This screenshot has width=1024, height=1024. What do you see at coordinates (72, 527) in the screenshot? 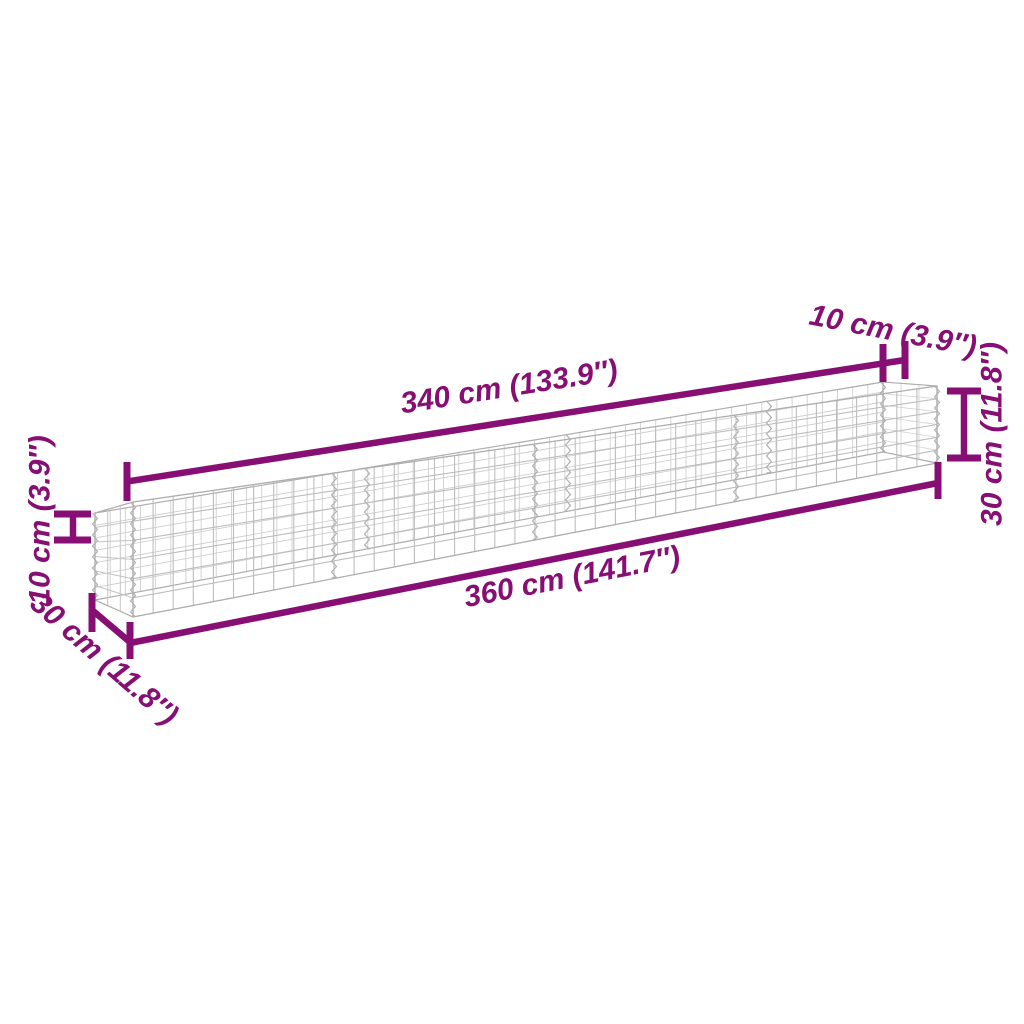
I see `dimension-left-top-height` at bounding box center [72, 527].